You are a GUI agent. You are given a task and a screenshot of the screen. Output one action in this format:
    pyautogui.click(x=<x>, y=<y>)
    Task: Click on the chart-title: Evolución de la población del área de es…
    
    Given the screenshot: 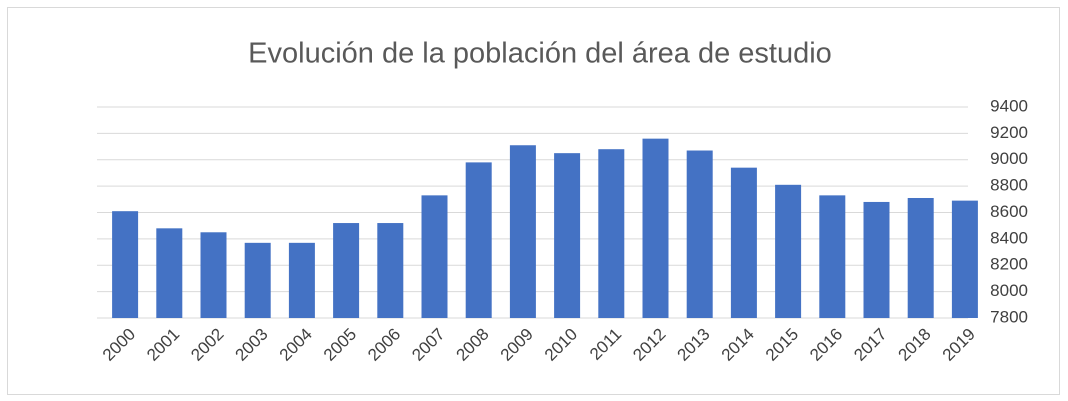 What is the action you would take?
    pyautogui.click(x=540, y=54)
    